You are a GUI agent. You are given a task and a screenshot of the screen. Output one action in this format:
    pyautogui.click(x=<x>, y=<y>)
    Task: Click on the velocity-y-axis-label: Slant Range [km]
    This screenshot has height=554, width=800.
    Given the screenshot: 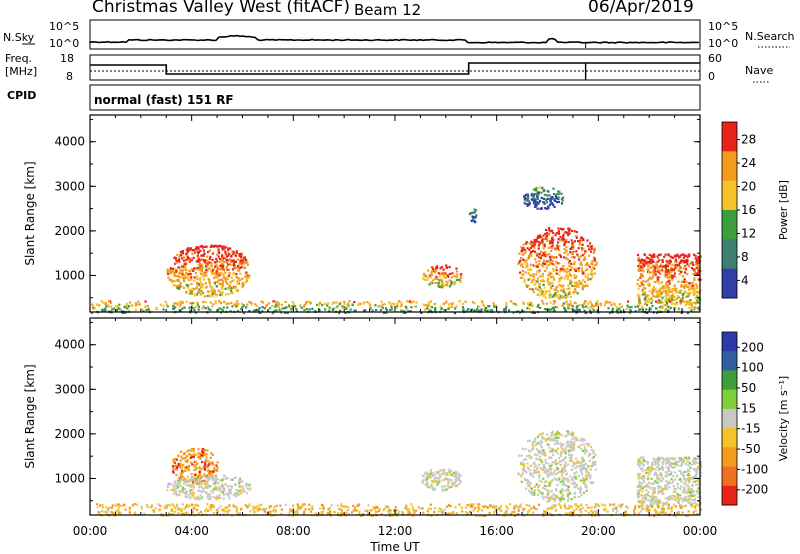 What is the action you would take?
    pyautogui.click(x=30, y=416)
    